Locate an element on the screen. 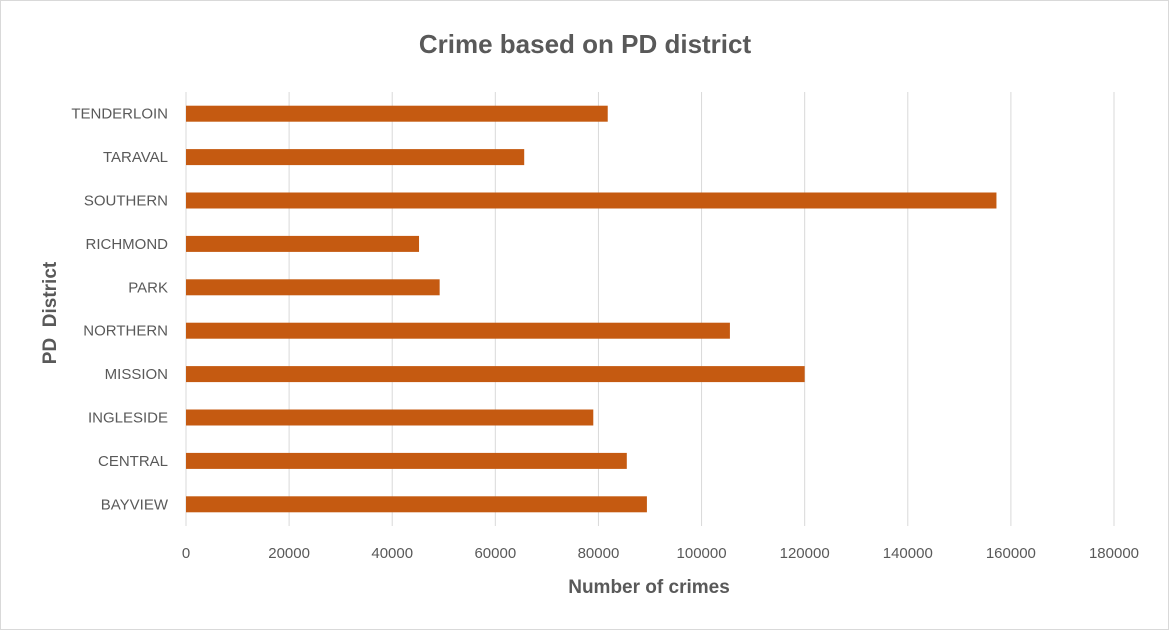 This screenshot has width=1169, height=631. chart-title: Crime based on PD district is located at coordinates (585, 44).